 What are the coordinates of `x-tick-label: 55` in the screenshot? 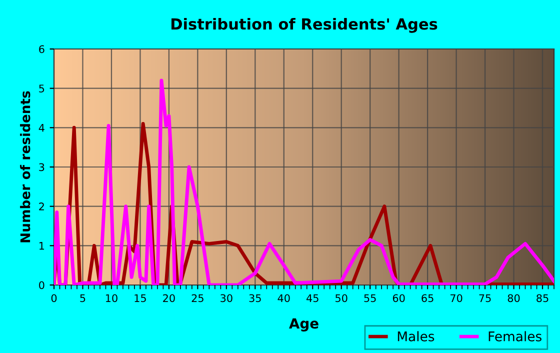 It's located at (370, 298).